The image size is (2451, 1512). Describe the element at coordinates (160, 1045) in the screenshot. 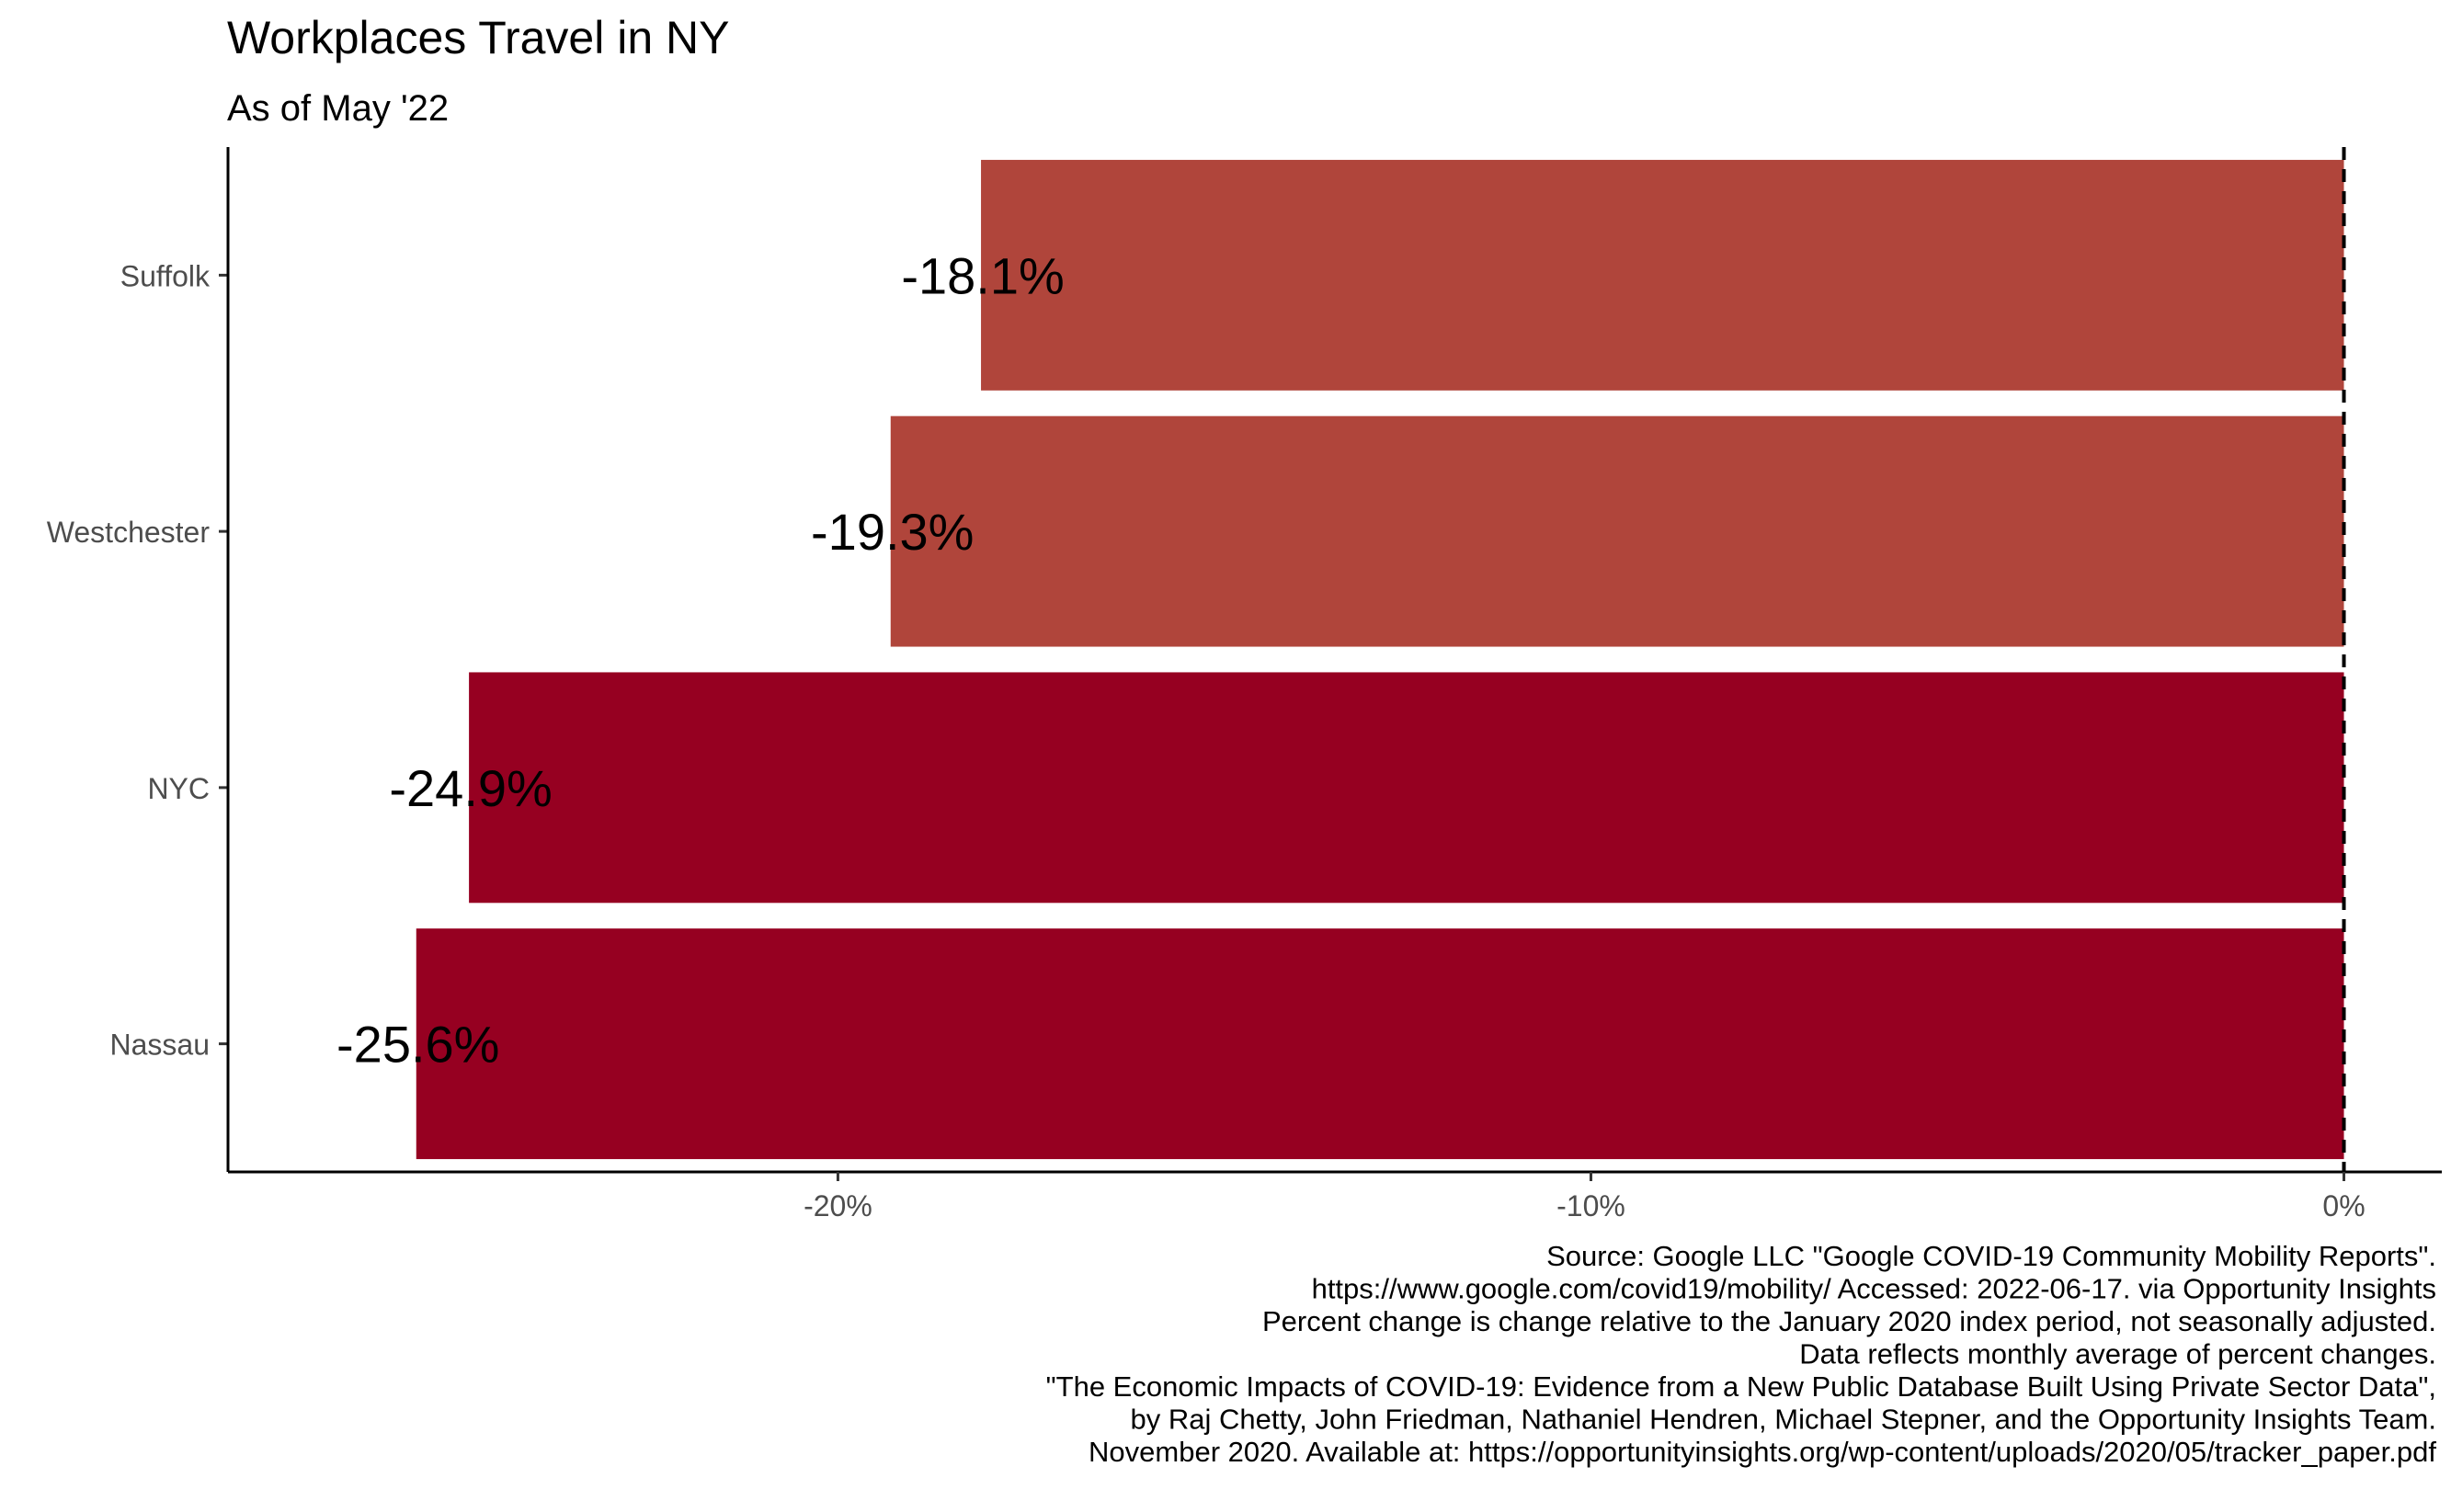

I see `y-tick-label-nassau: Nassau` at that location.